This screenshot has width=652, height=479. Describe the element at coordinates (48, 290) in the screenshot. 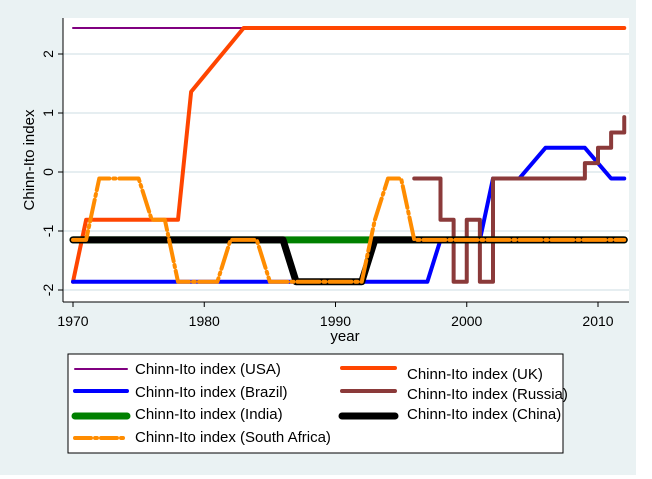

I see `y-tick-label: -2` at that location.